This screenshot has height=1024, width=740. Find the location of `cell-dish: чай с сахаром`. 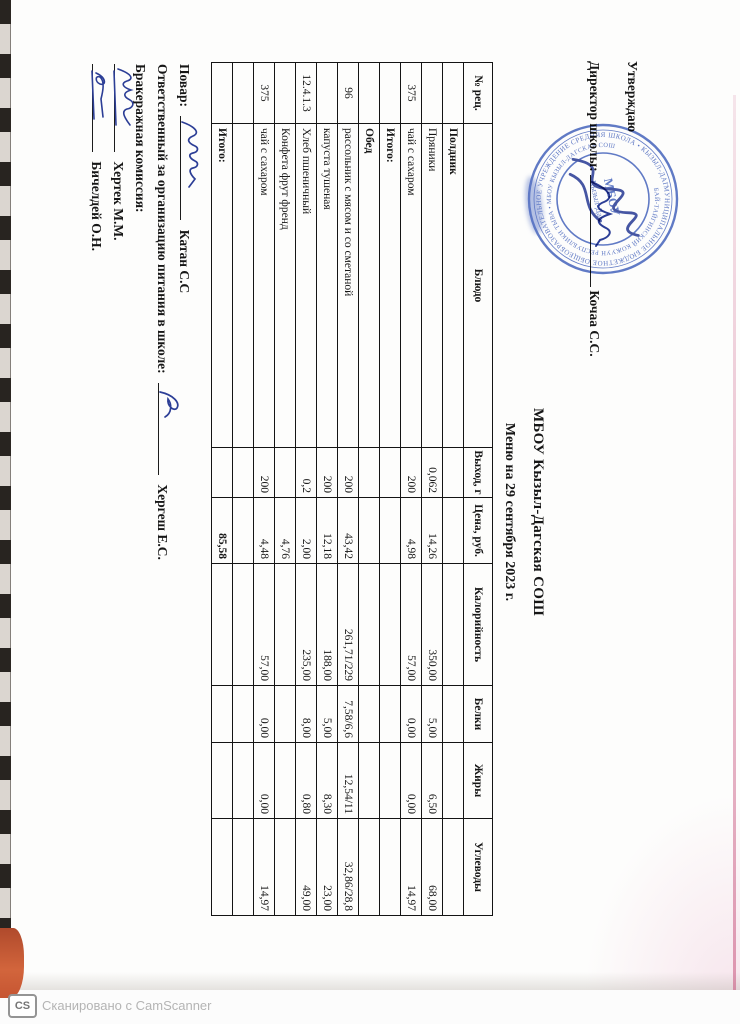

cell-dish: чай с сахаром is located at coordinates (411, 285).